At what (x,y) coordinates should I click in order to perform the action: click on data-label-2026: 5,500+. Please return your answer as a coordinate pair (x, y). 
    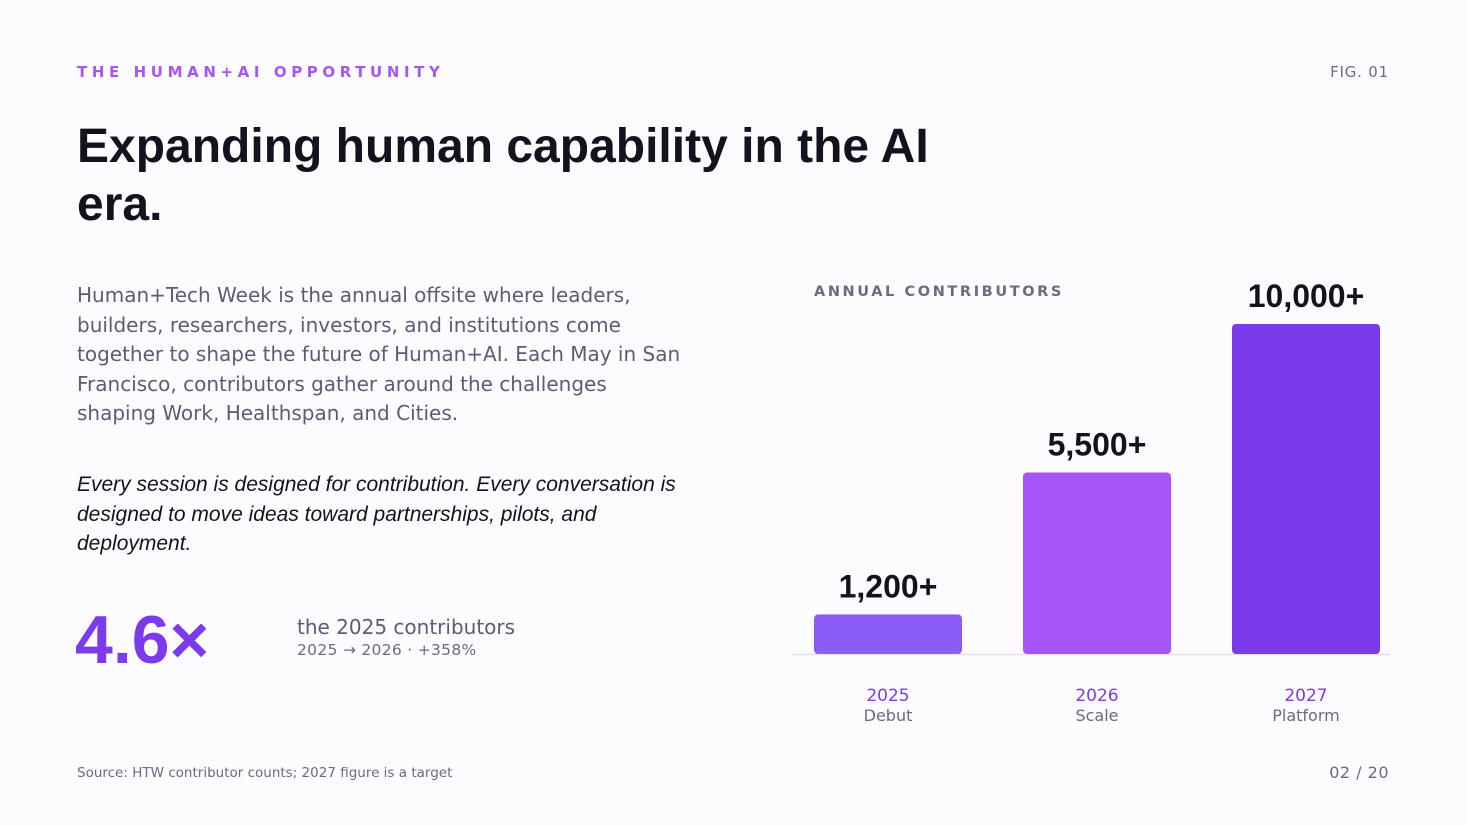
    Looking at the image, I should click on (1097, 445).